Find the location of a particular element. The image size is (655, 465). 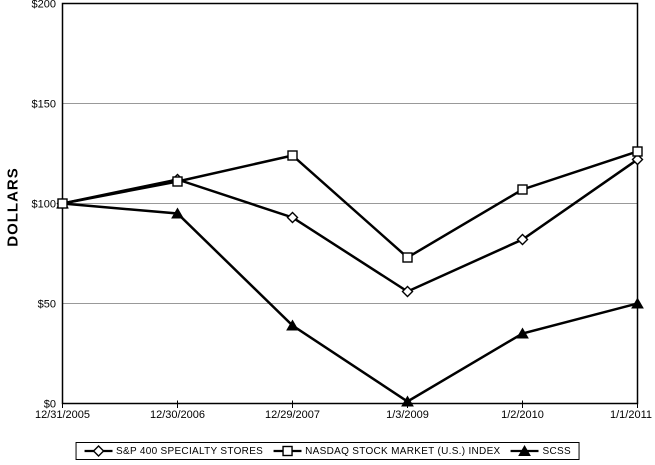

legend-item: NASDAQ STOCK MARKET (U.S.) INDEX is located at coordinates (386, 451).